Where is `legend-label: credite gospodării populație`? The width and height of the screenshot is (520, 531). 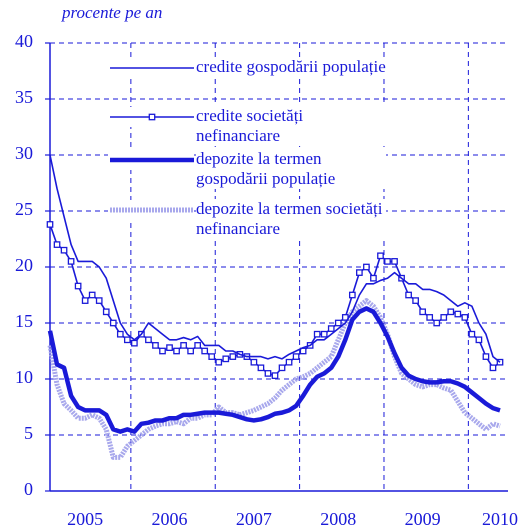
legend-label: credite gospodării populație is located at coordinates (291, 67).